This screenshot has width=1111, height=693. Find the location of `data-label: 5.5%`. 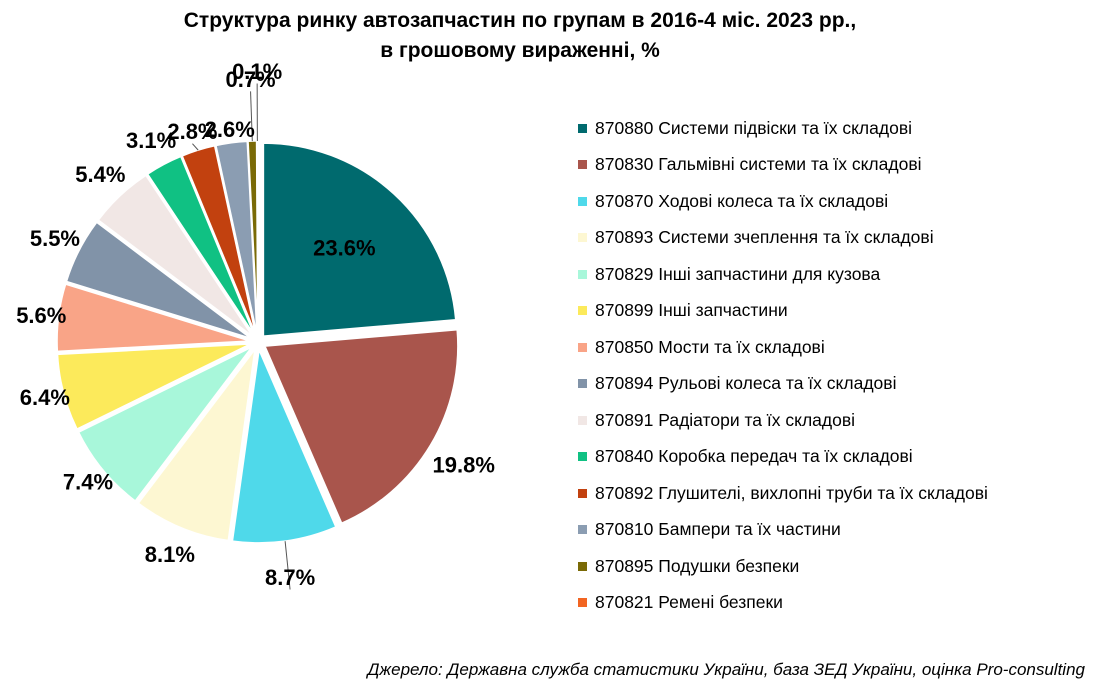

data-label: 5.5% is located at coordinates (55, 238).